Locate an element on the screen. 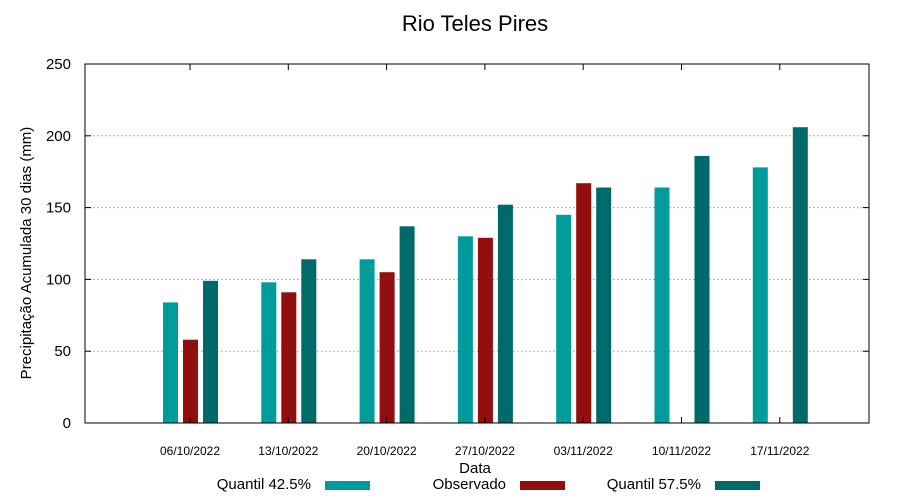 Image resolution: width=900 pixels, height=500 pixels. y-tick-label: 0 is located at coordinates (67, 423).